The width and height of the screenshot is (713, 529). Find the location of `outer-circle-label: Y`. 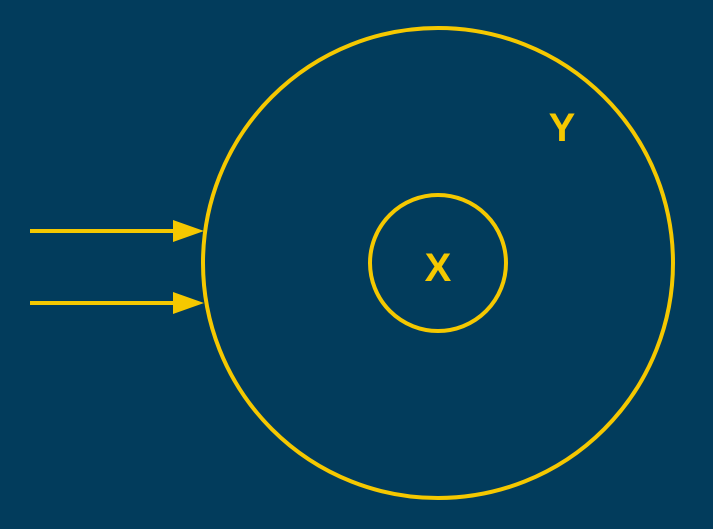

outer-circle-label: Y is located at coordinates (562, 128).